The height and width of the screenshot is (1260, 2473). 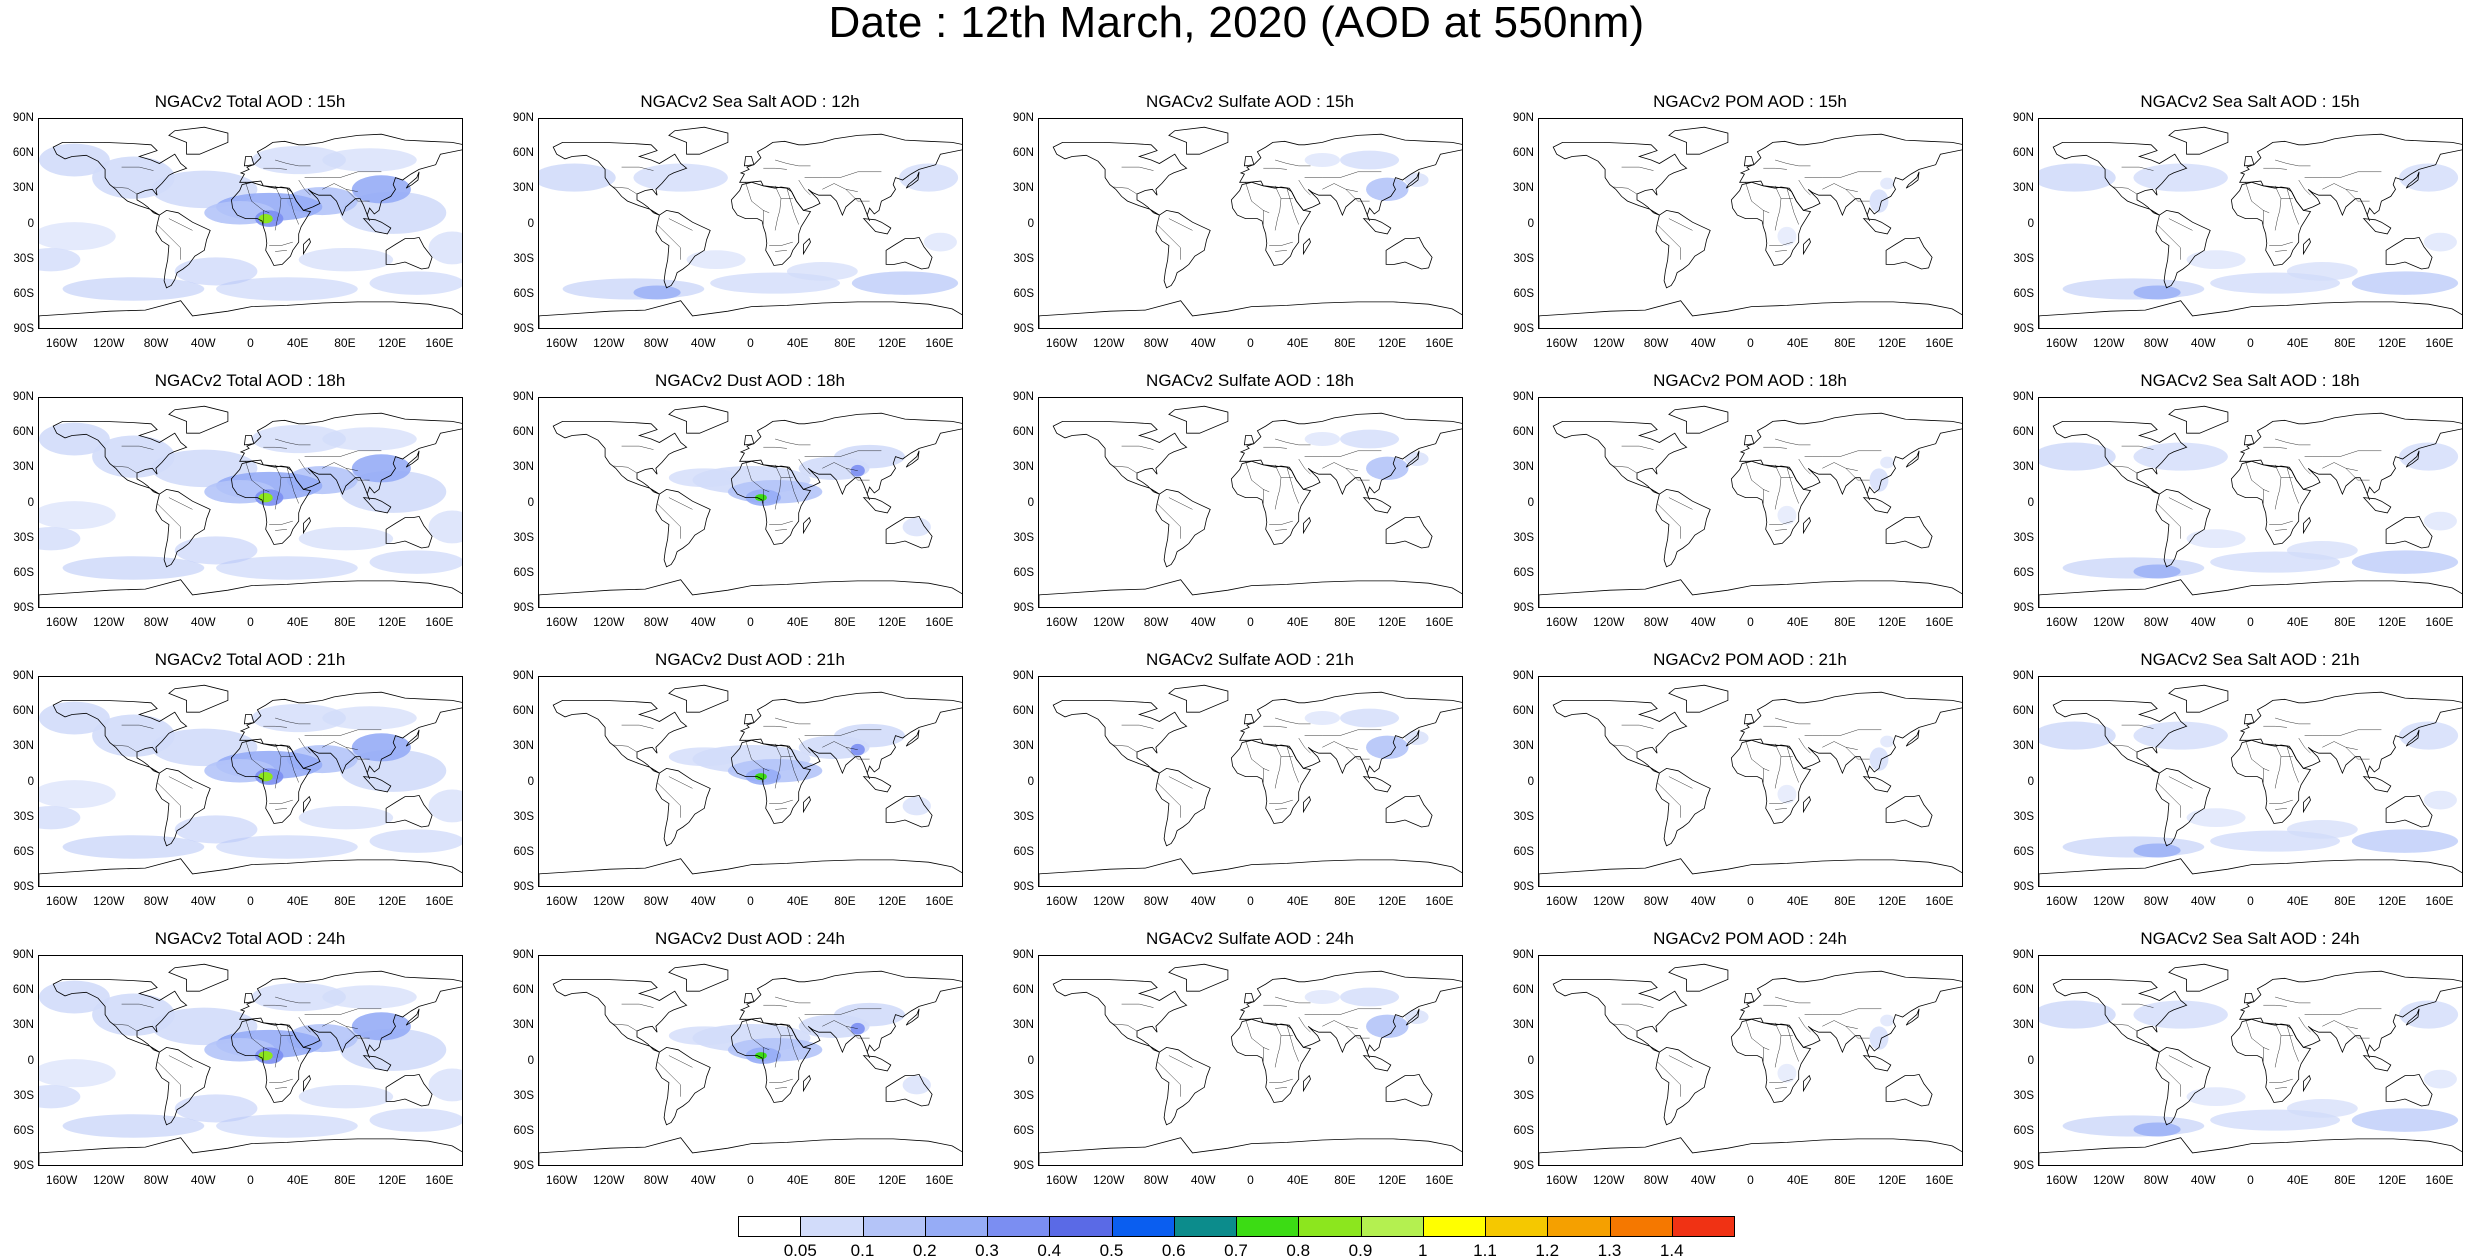 I want to click on colorbar-label: 0.5, so click(x=1111, y=1250).